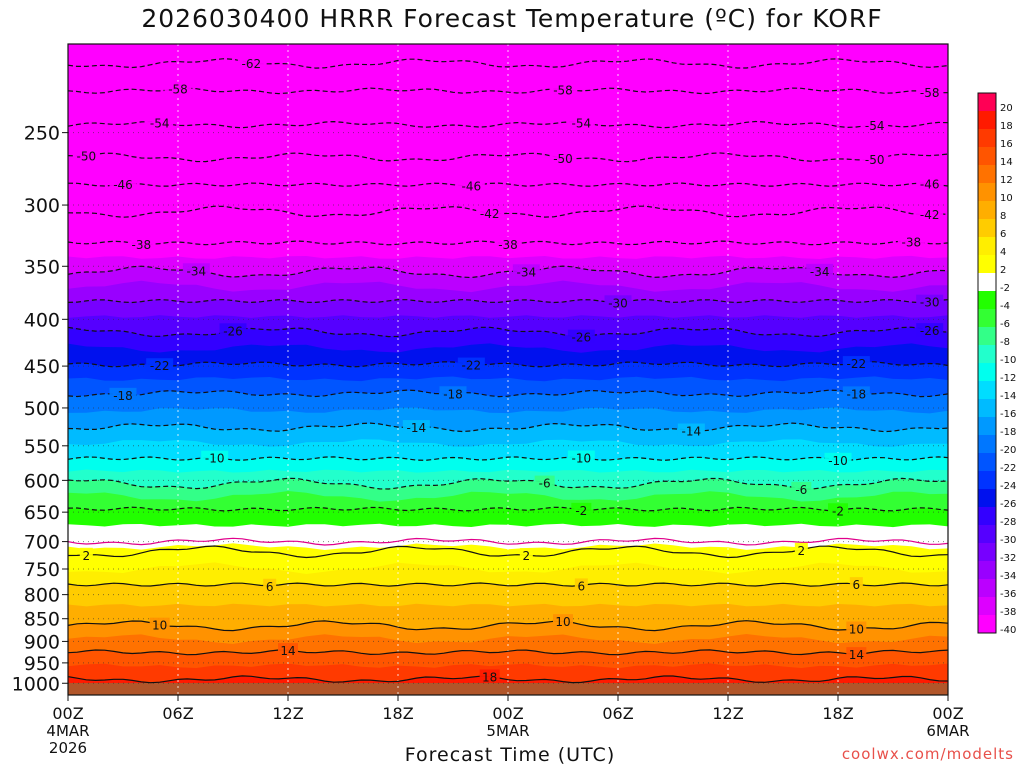 Image resolution: width=1024 pixels, height=768 pixels. I want to click on y-tick-label: 500, so click(42, 409).